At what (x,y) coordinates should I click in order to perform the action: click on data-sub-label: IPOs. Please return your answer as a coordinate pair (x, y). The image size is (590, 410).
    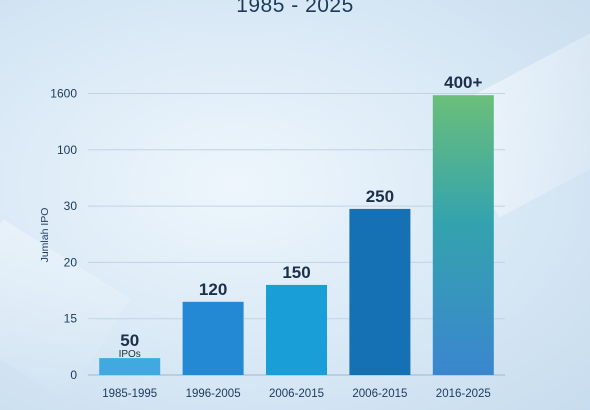
    Looking at the image, I should click on (130, 354).